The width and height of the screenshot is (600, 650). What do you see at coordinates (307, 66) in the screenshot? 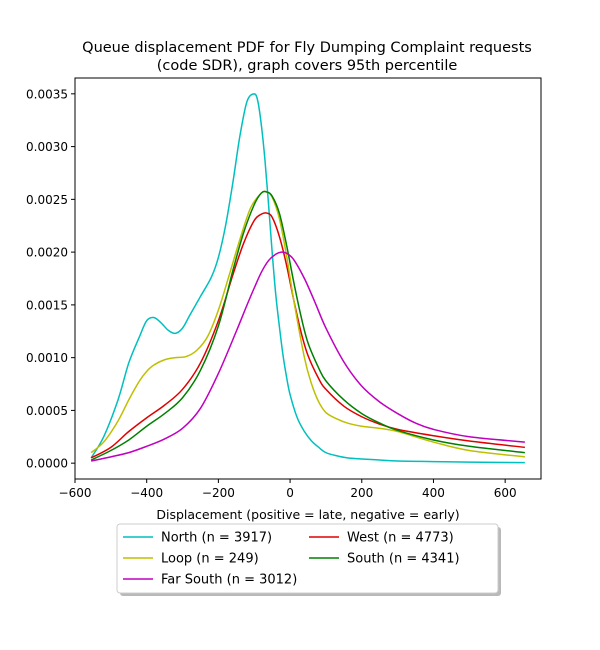
I see `chart-title-line-2: (code SDR), graph covers 95th percentile` at bounding box center [307, 66].